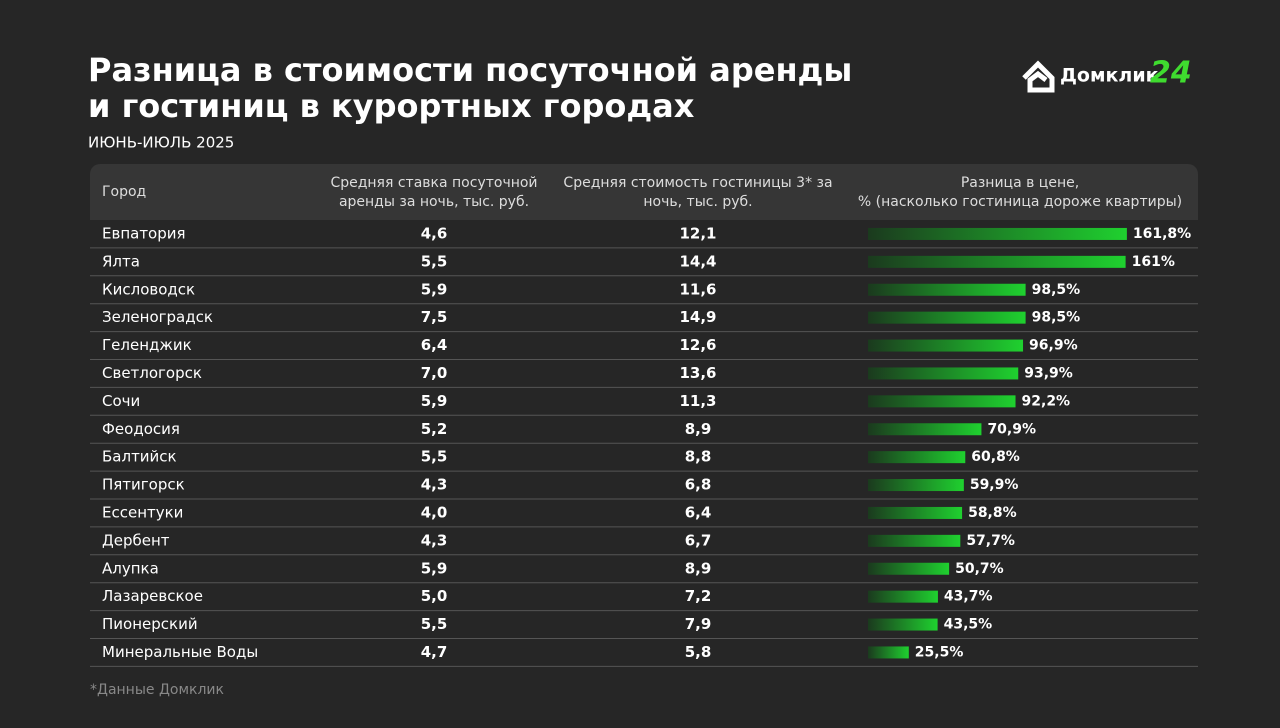  I want to click on hotel: 11,3, so click(697, 401).